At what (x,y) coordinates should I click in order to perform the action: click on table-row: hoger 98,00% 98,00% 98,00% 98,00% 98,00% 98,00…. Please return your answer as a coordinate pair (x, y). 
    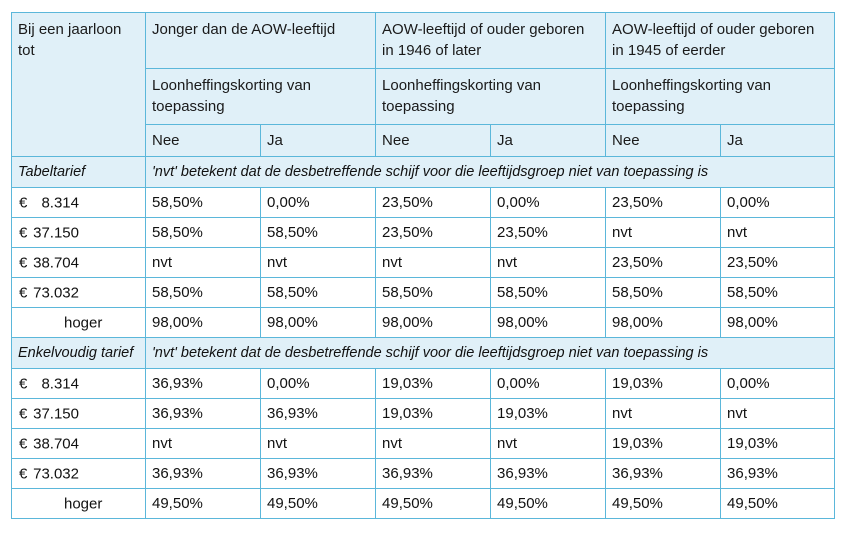
    Looking at the image, I should click on (423, 322).